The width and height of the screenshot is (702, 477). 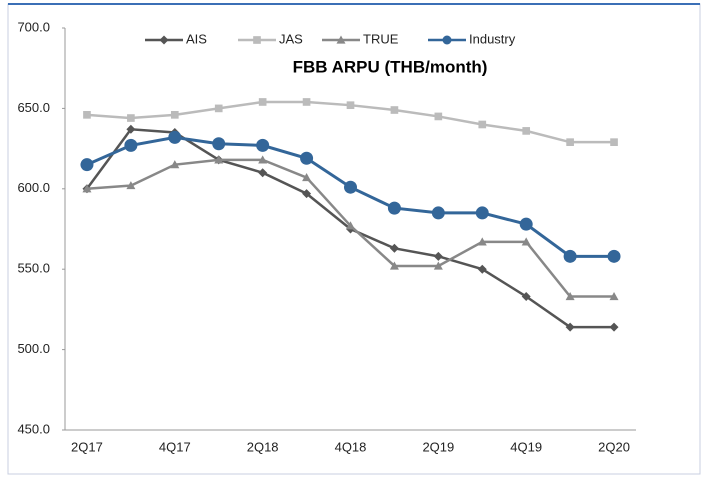 I want to click on chart-title: FBB ARPU (THB/month), so click(x=390, y=66).